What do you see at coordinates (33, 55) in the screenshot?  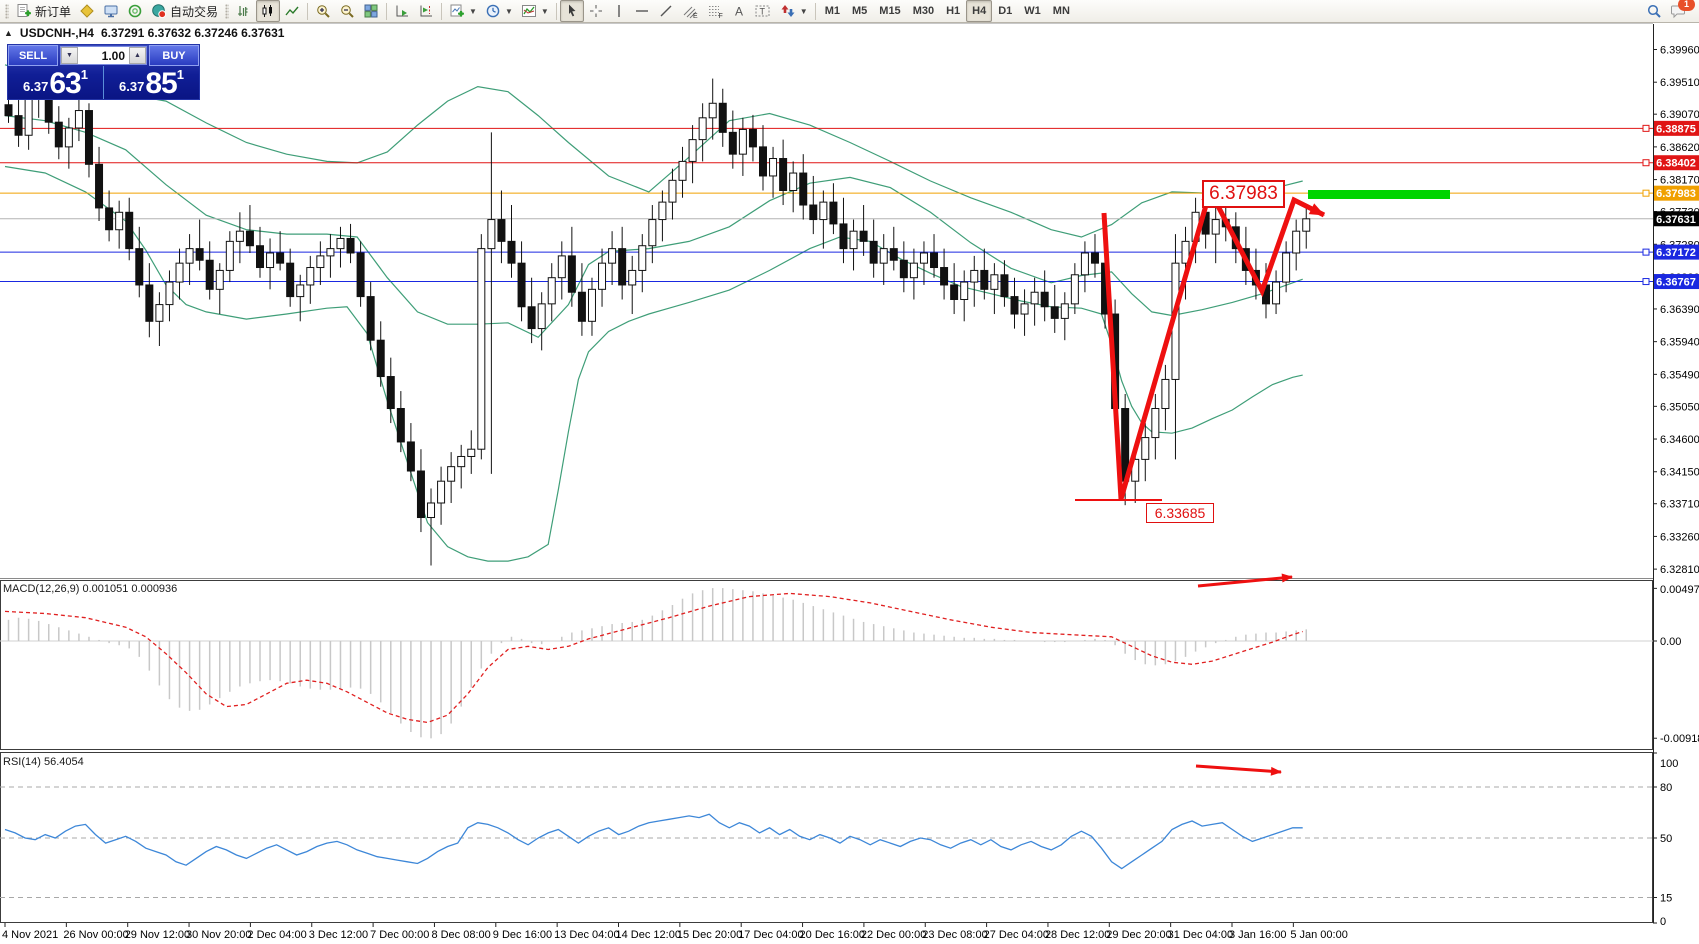 I see `sell-button: SELL` at bounding box center [33, 55].